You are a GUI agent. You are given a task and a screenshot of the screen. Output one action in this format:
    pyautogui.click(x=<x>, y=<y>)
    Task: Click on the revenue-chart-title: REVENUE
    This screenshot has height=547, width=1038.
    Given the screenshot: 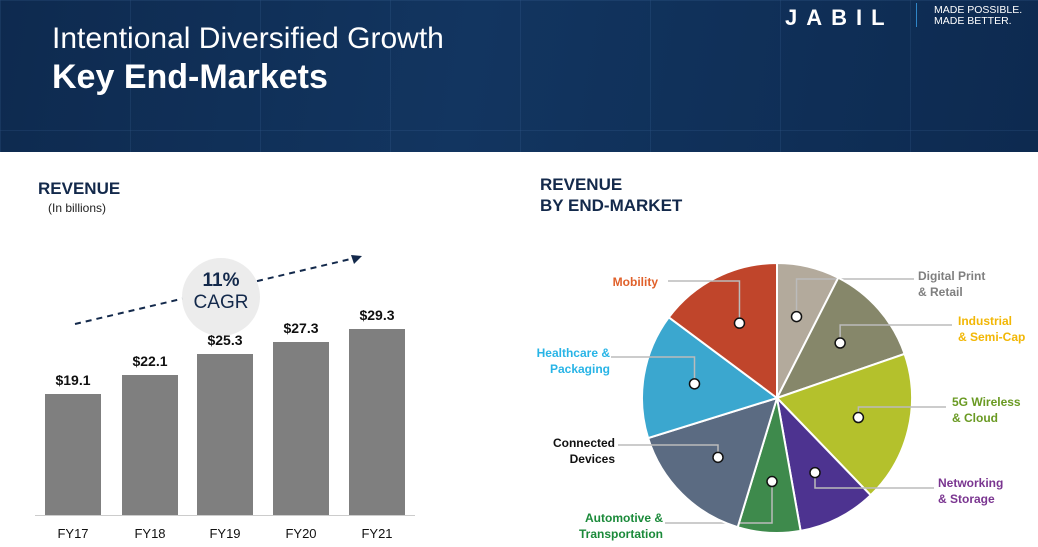 What is the action you would take?
    pyautogui.click(x=79, y=188)
    